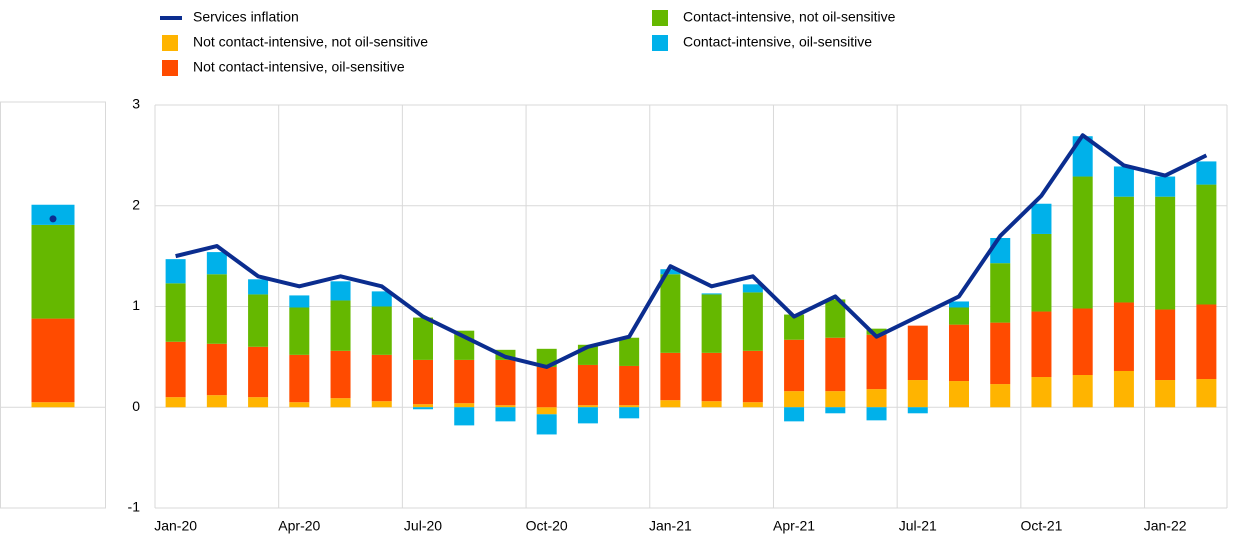 Image resolution: width=1240 pixels, height=542 pixels. Describe the element at coordinates (789, 17) in the screenshot. I see `legend-label: Contact-intensive, not oil-sensitive` at that location.